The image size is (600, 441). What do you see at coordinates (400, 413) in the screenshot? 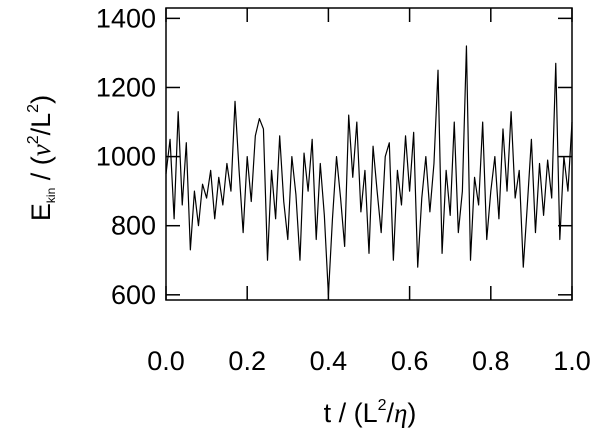
I see `x-label-part: η` at bounding box center [400, 413].